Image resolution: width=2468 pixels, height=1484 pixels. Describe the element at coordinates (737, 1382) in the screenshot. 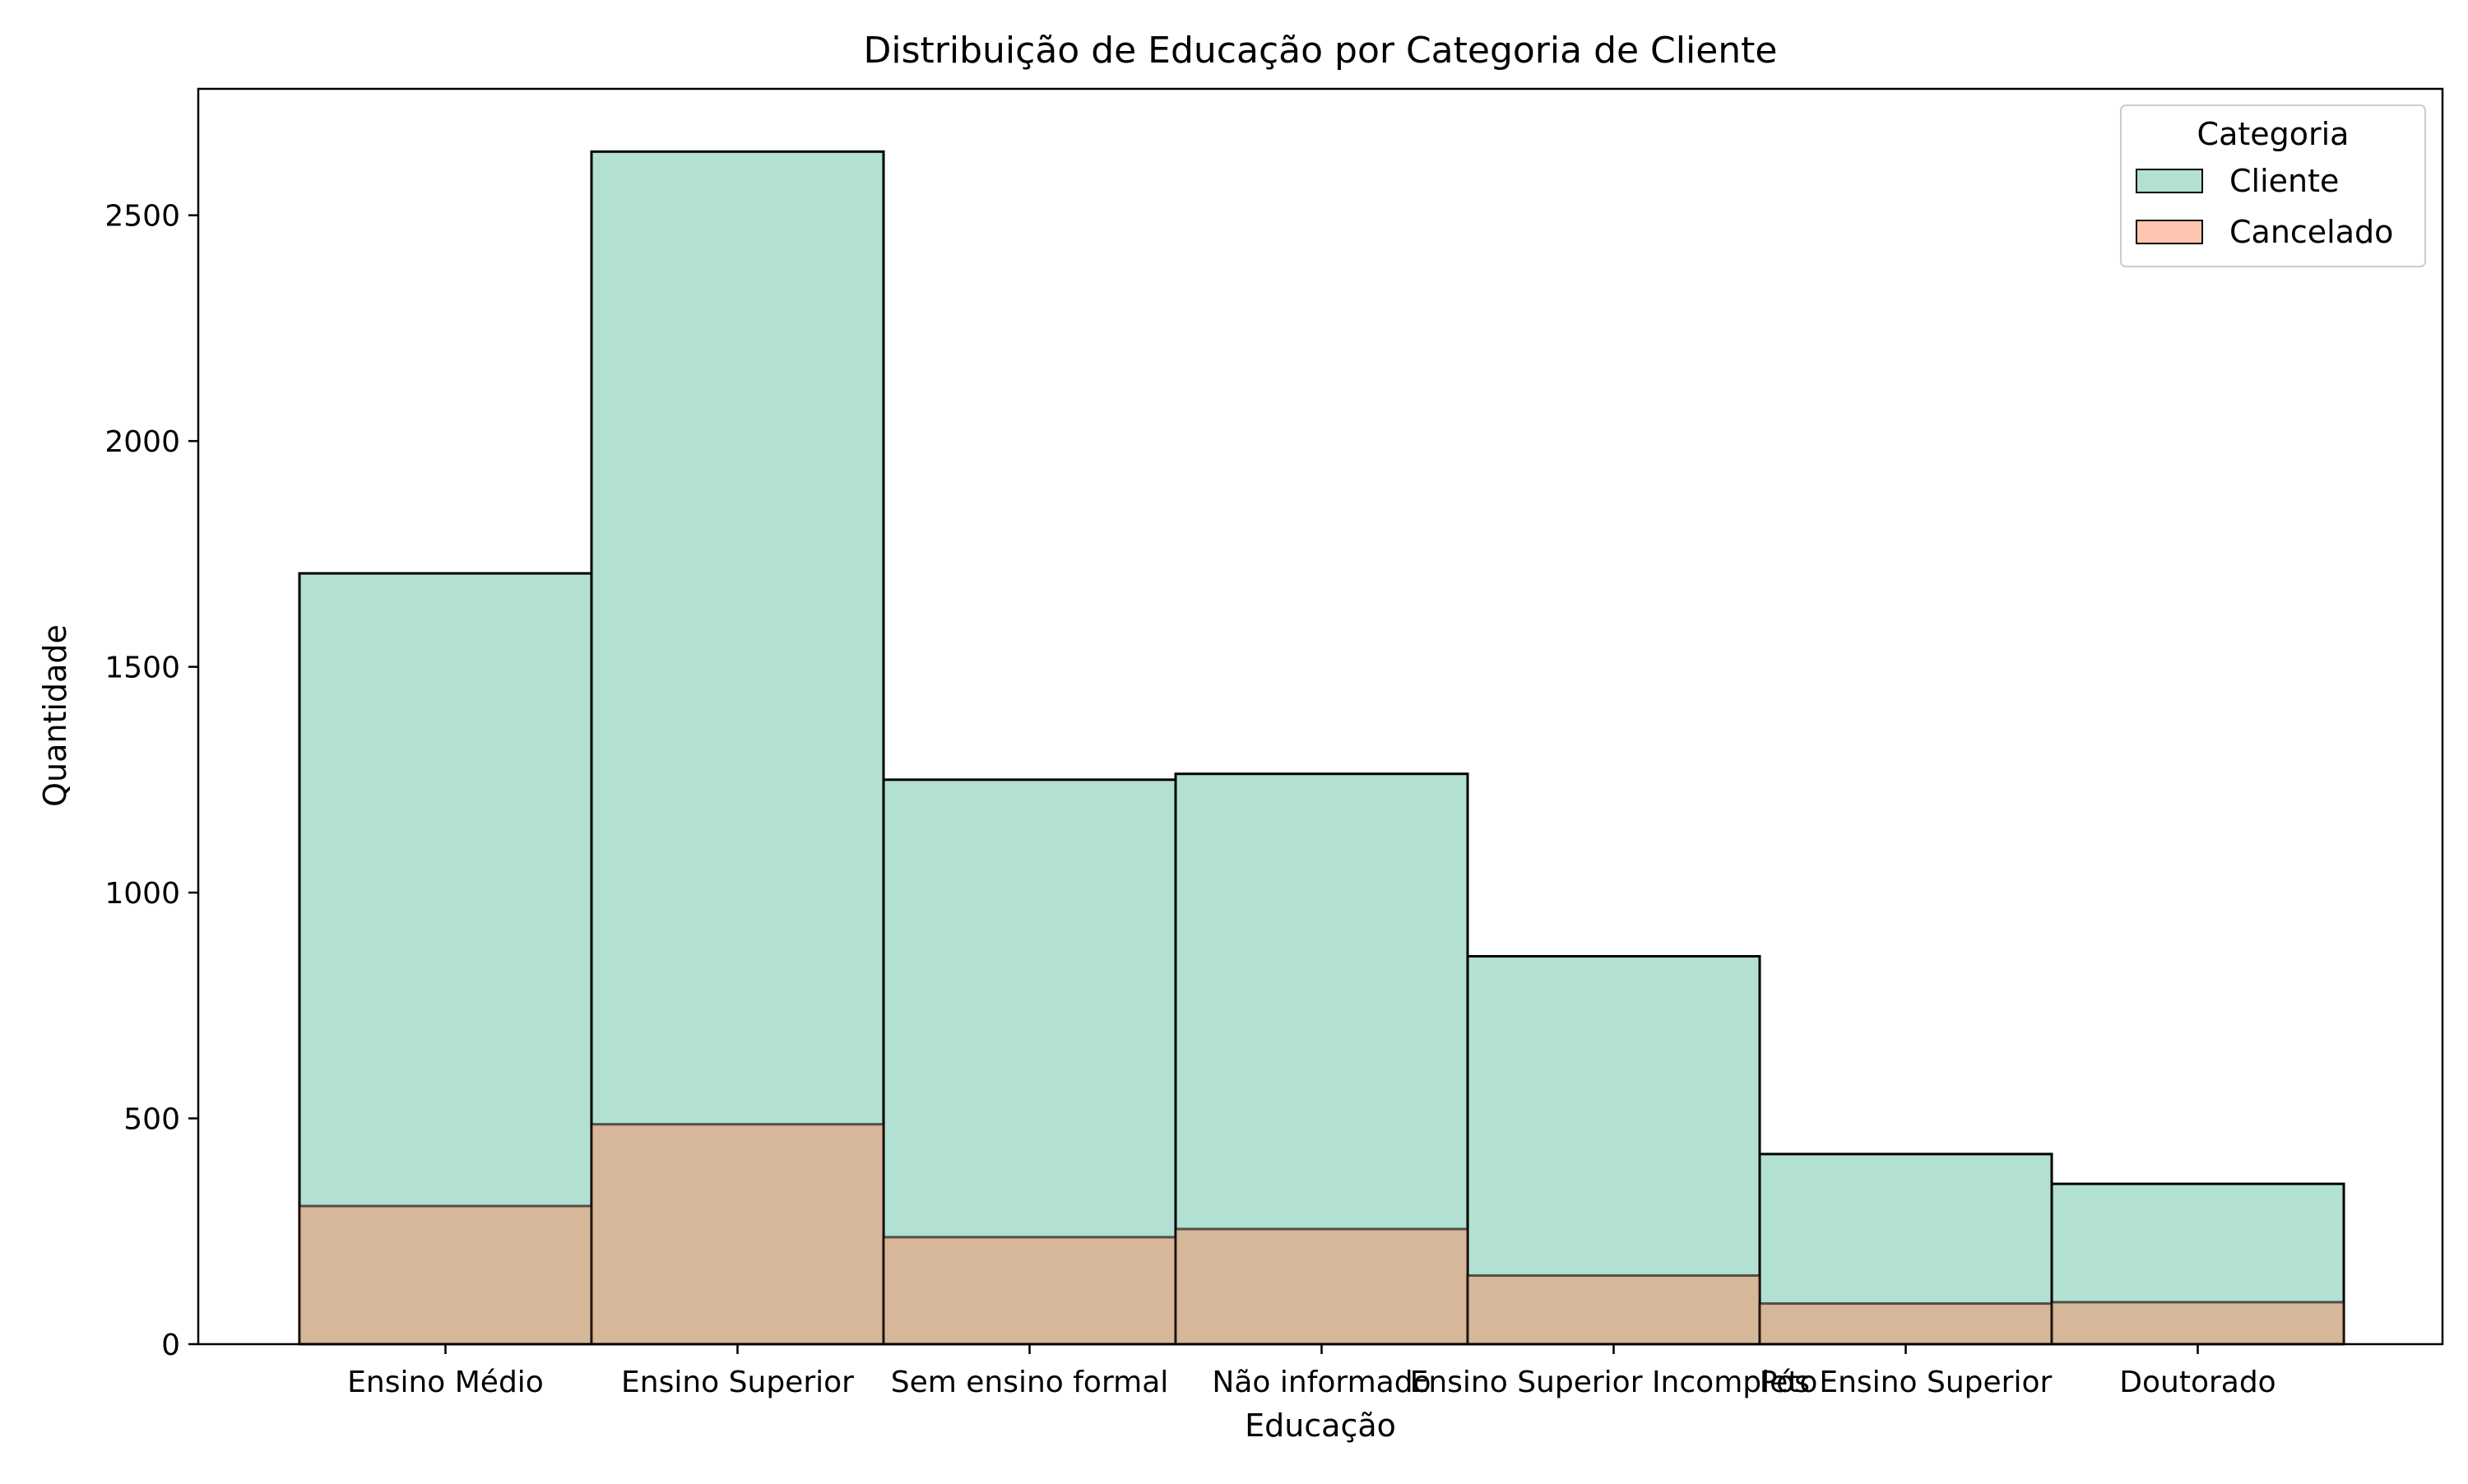

I see `x-tick-label: Ensino Superior` at that location.